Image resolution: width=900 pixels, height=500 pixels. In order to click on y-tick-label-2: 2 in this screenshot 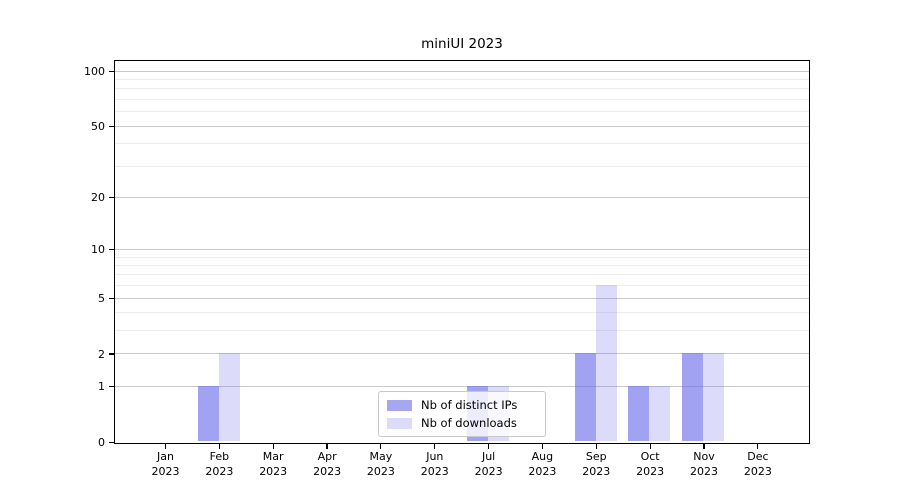, I will do `click(101, 354)`.